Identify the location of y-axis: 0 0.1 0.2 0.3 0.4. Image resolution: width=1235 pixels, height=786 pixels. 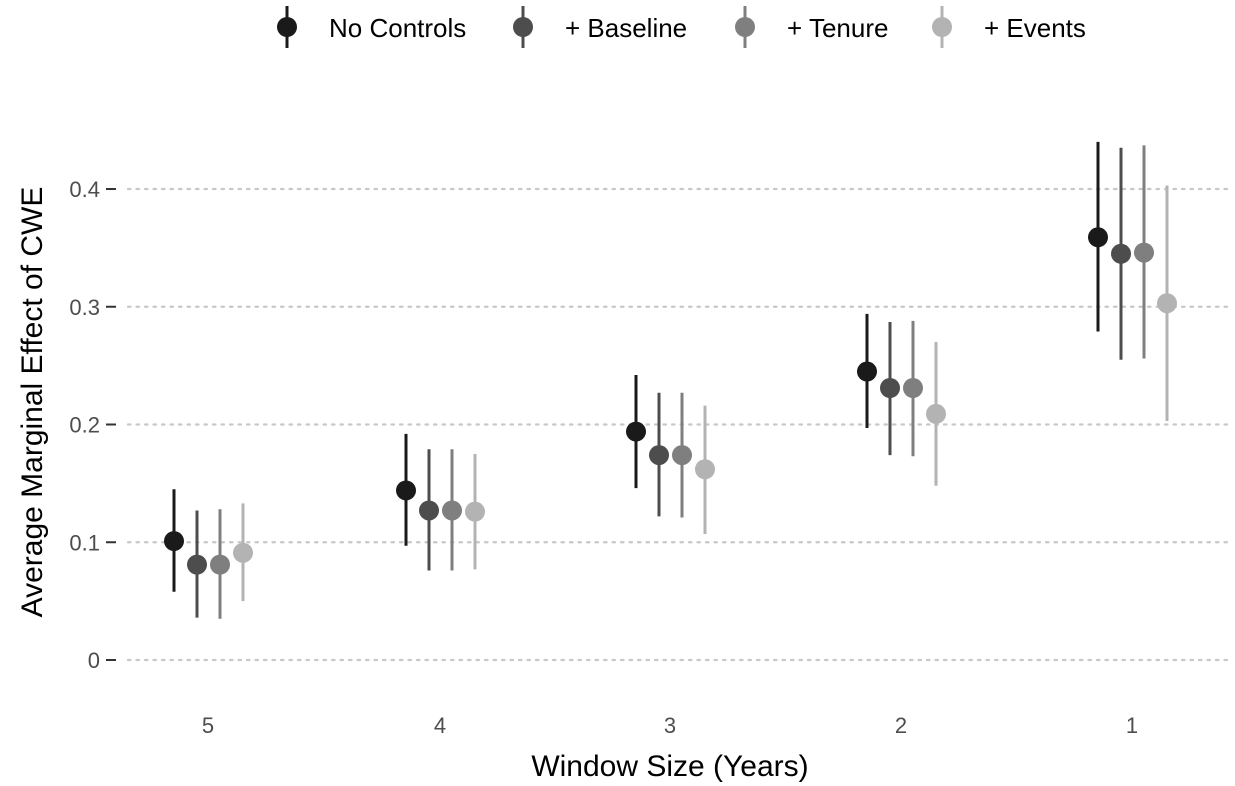
(92, 425).